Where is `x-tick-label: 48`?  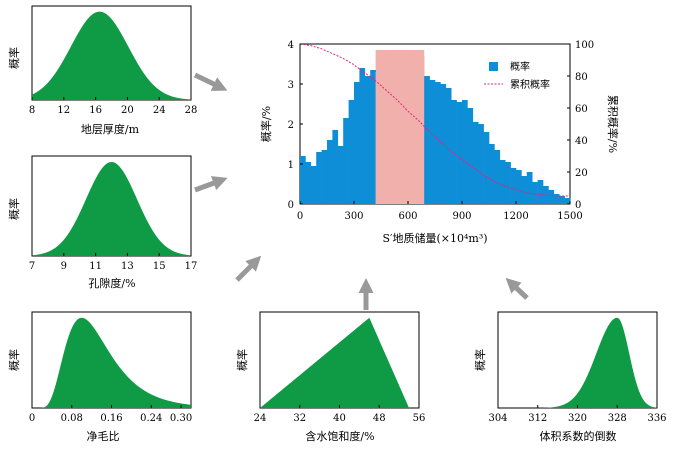
x-tick-label: 48 is located at coordinates (379, 418).